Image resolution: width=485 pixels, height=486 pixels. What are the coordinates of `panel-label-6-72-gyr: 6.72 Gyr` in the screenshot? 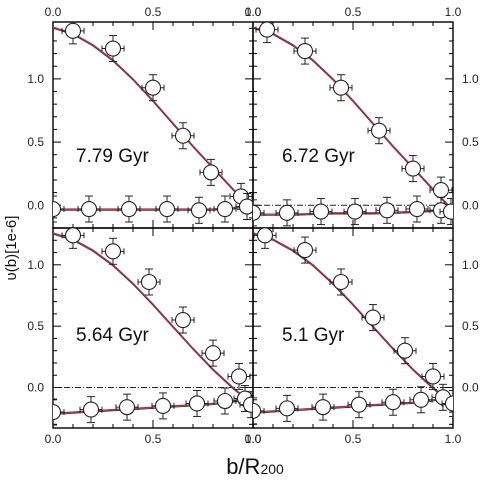 It's located at (319, 156).